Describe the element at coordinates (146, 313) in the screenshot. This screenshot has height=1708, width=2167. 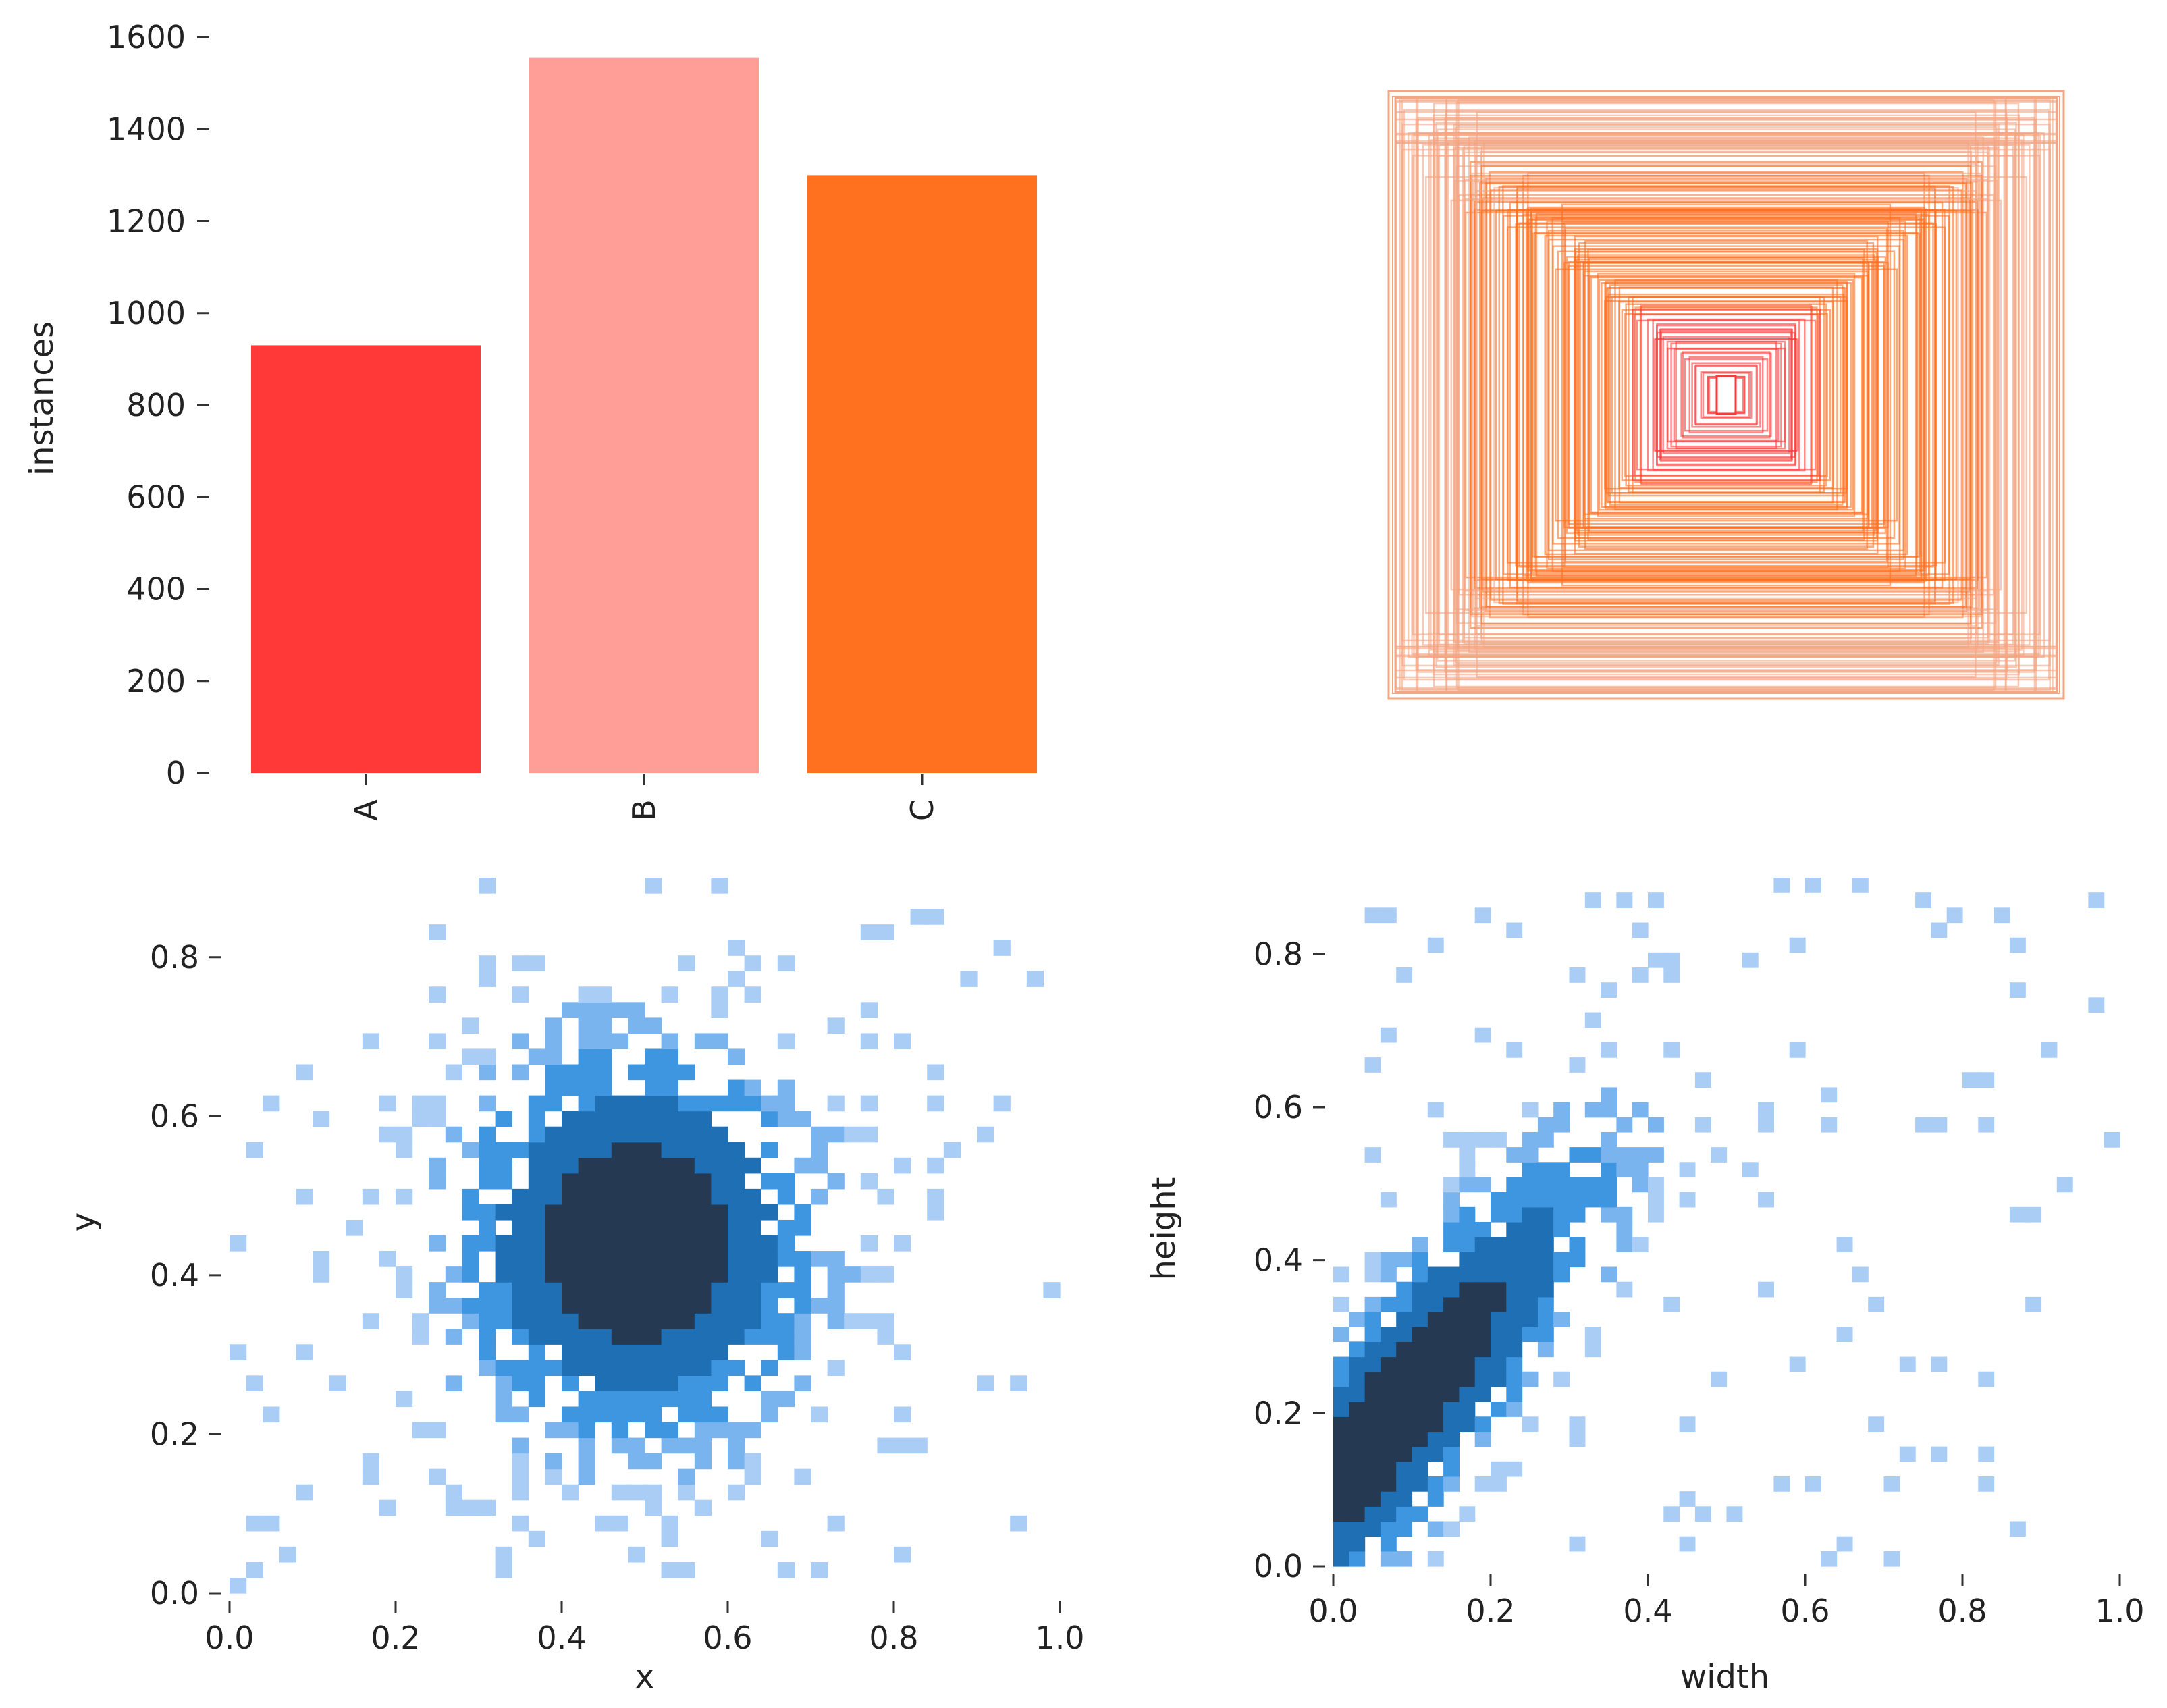
I see `bar-y-tick-label: 1000` at that location.